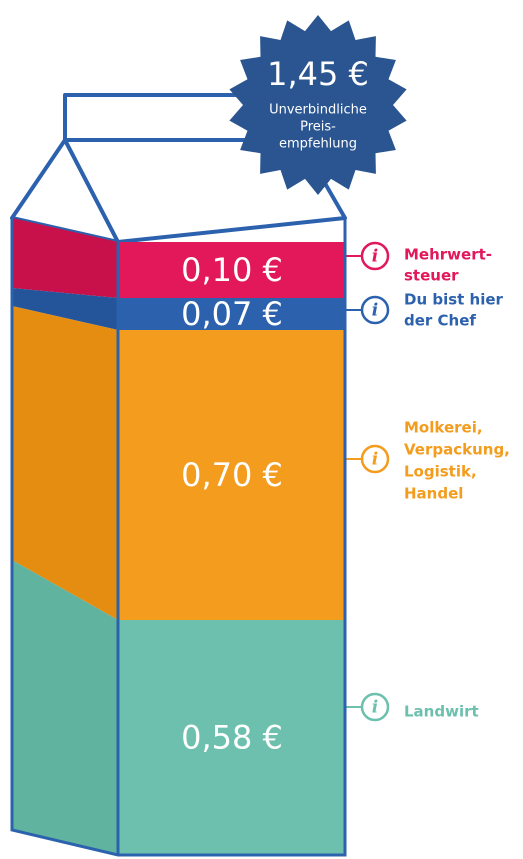  Describe the element at coordinates (433, 494) in the screenshot. I see `segment-label: Handel` at that location.